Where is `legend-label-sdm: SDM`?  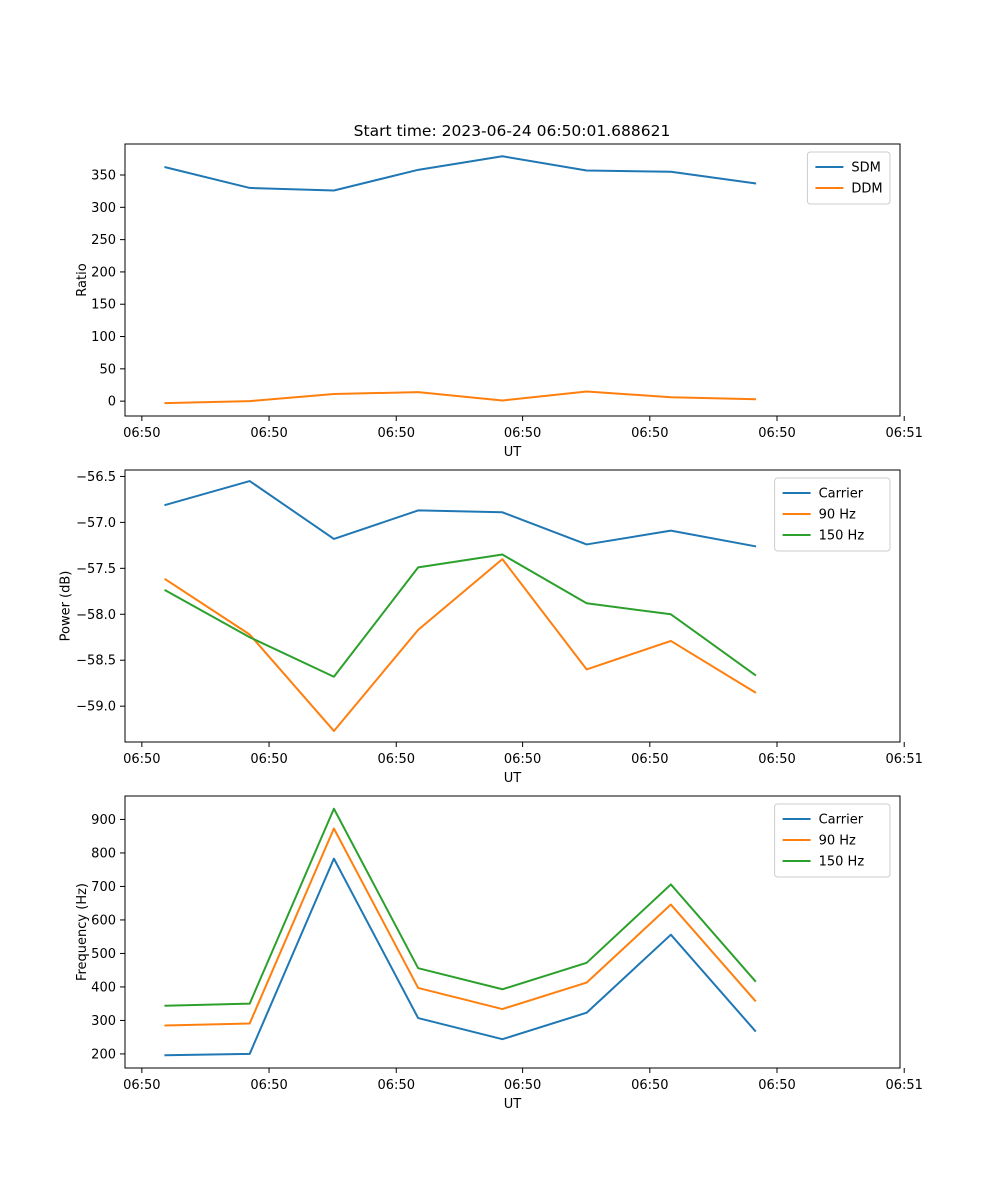 legend-label-sdm: SDM is located at coordinates (865, 168).